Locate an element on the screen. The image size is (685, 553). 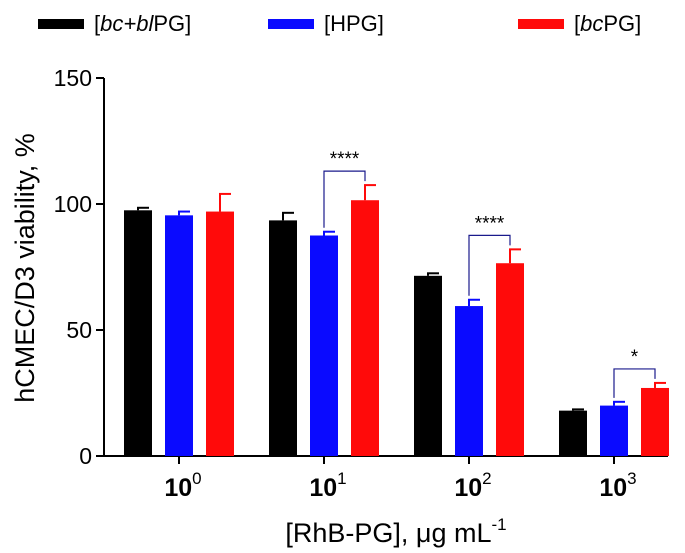
legend-item-bcpg: [bcPG] is located at coordinates (579, 24).